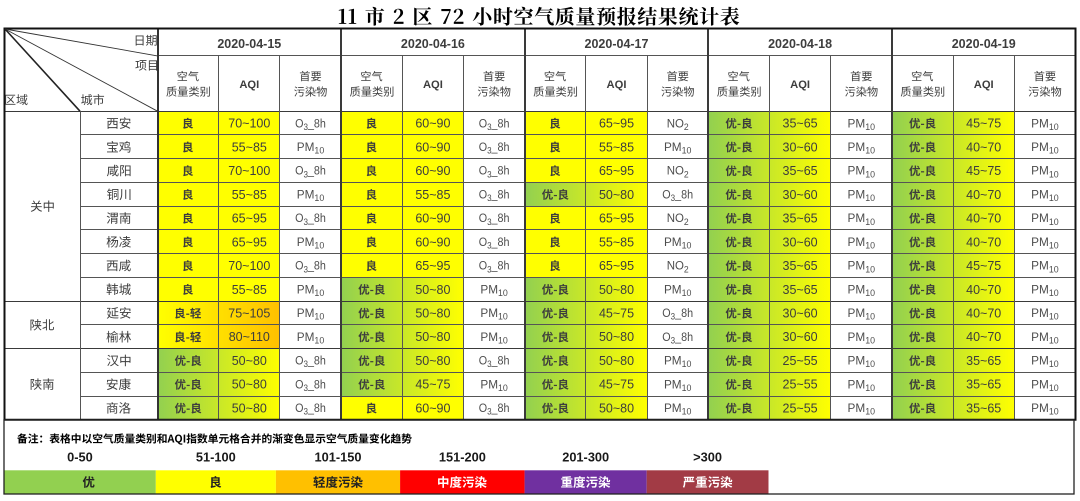 Image resolution: width=1080 pixels, height=501 pixels. I want to click on svg-text: 2020-04-17, so click(617, 44).